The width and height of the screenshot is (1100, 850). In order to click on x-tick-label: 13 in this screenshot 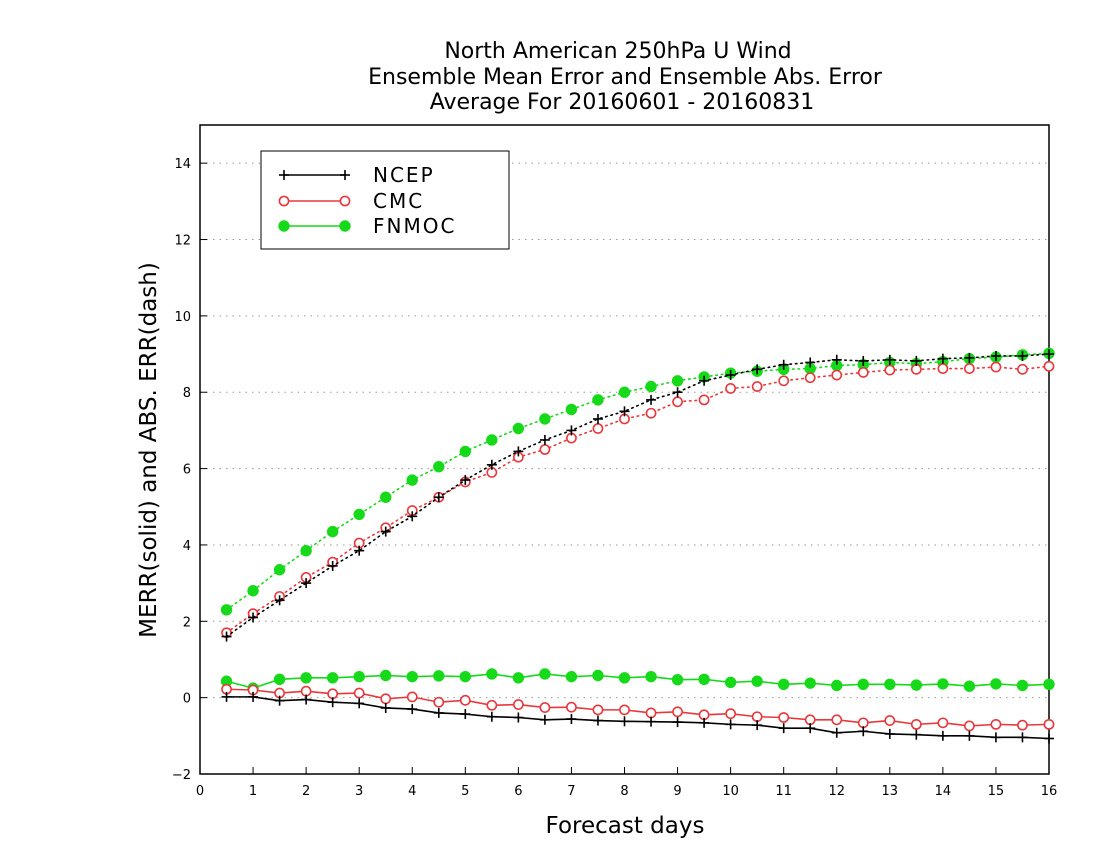, I will do `click(890, 791)`.